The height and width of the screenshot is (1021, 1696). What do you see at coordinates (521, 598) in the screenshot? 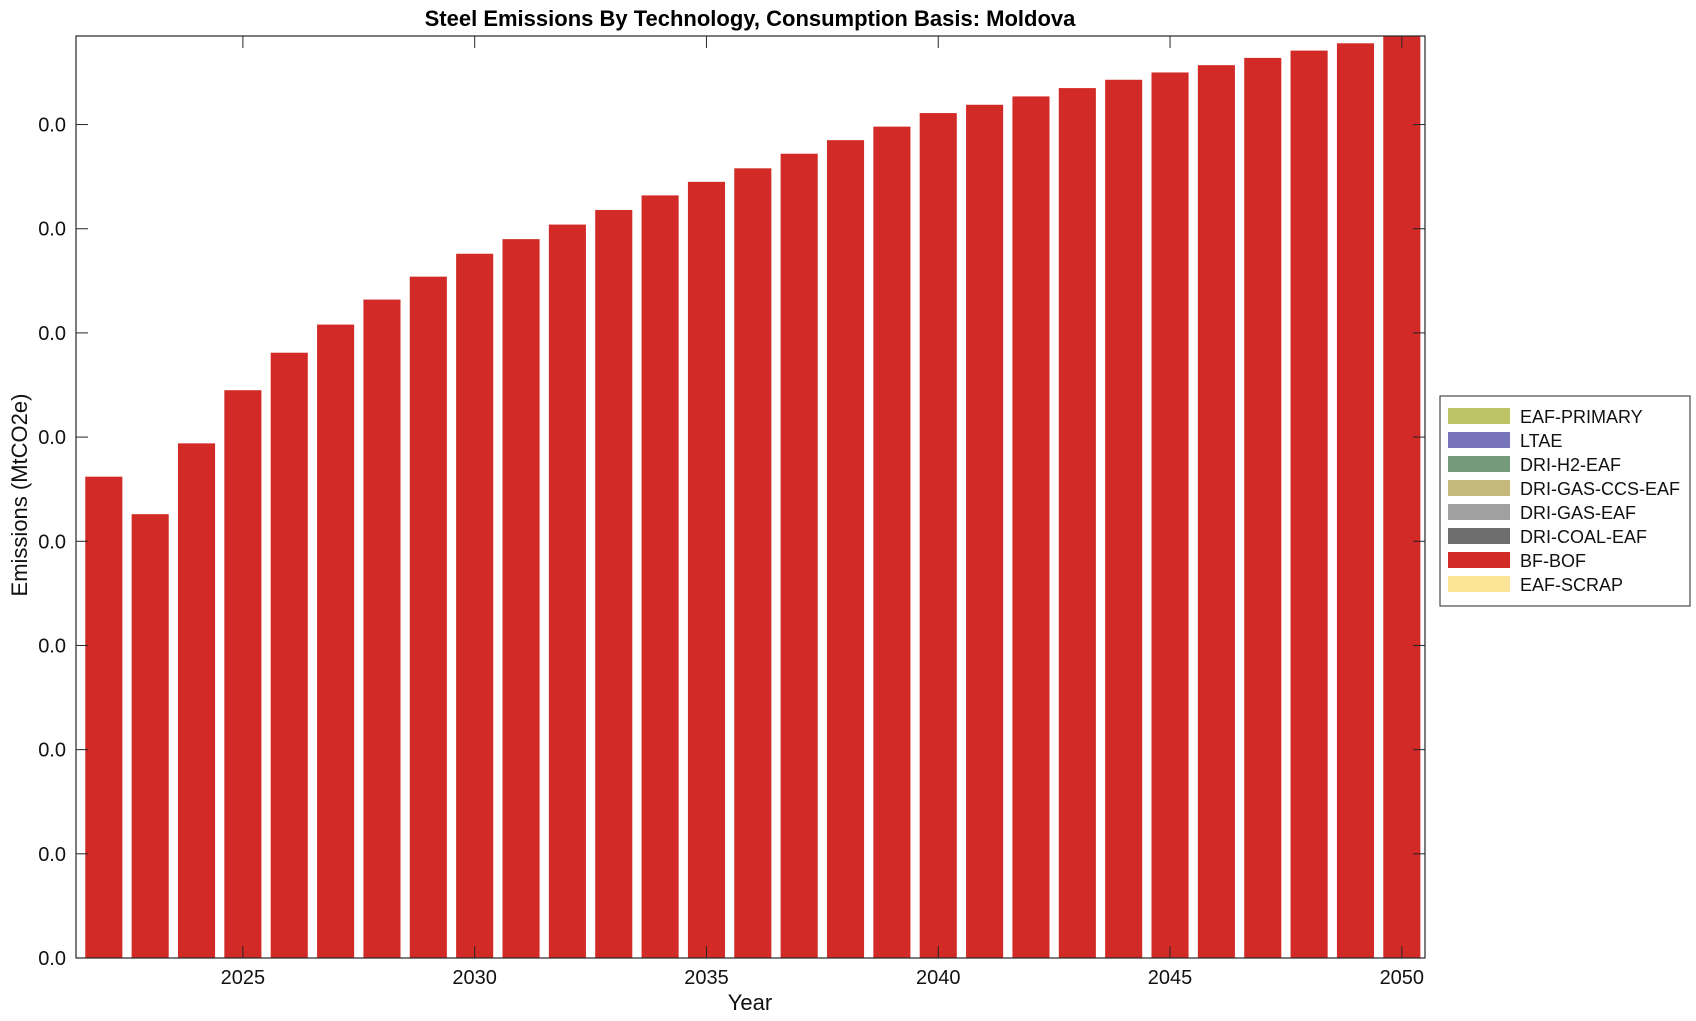
I see `bar-bf-bof-2031` at bounding box center [521, 598].